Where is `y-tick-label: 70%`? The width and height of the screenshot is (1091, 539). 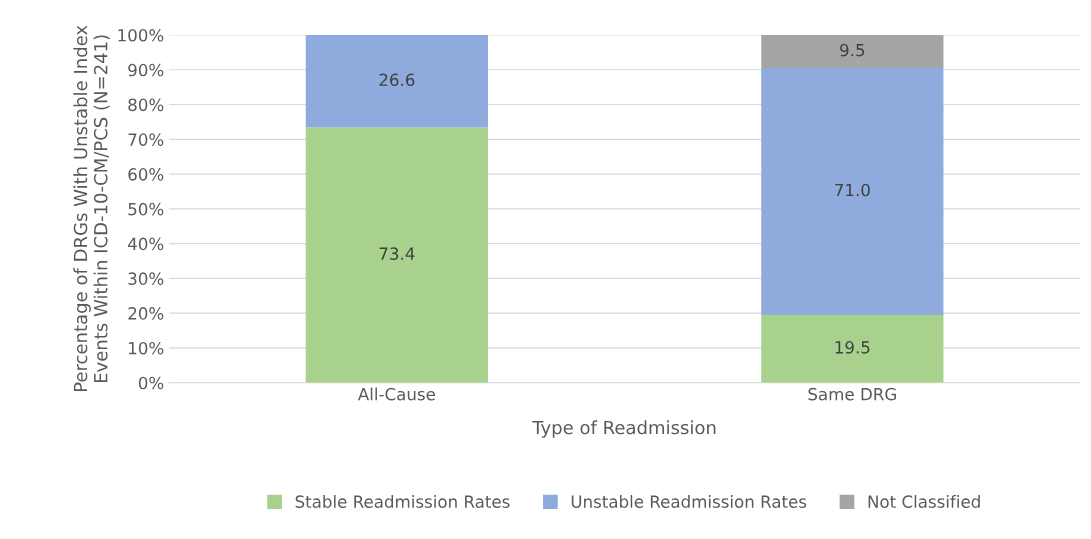 y-tick-label: 70% is located at coordinates (146, 139).